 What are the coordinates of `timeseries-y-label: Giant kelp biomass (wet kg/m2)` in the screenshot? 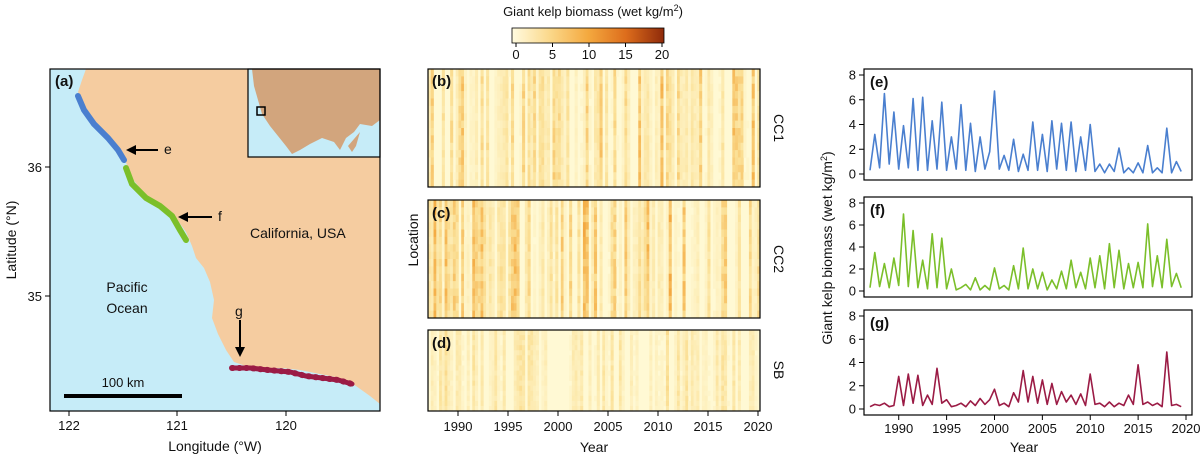 It's located at (827, 247).